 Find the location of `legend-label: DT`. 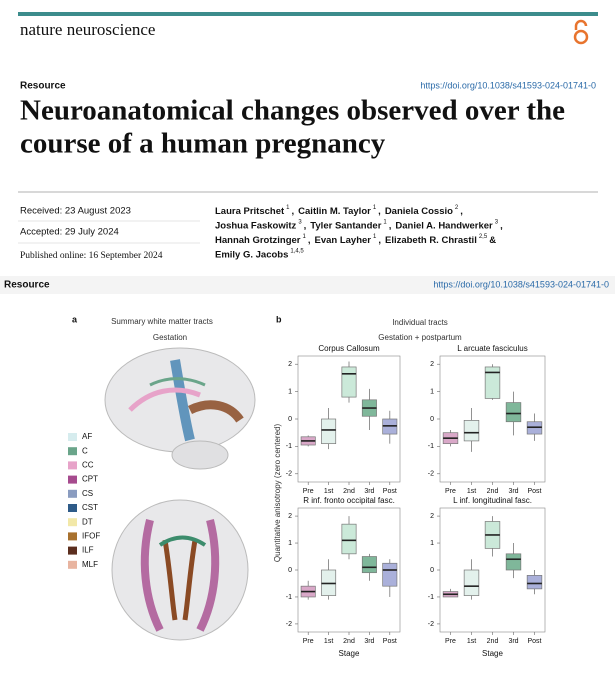

legend-label: DT is located at coordinates (87, 521).